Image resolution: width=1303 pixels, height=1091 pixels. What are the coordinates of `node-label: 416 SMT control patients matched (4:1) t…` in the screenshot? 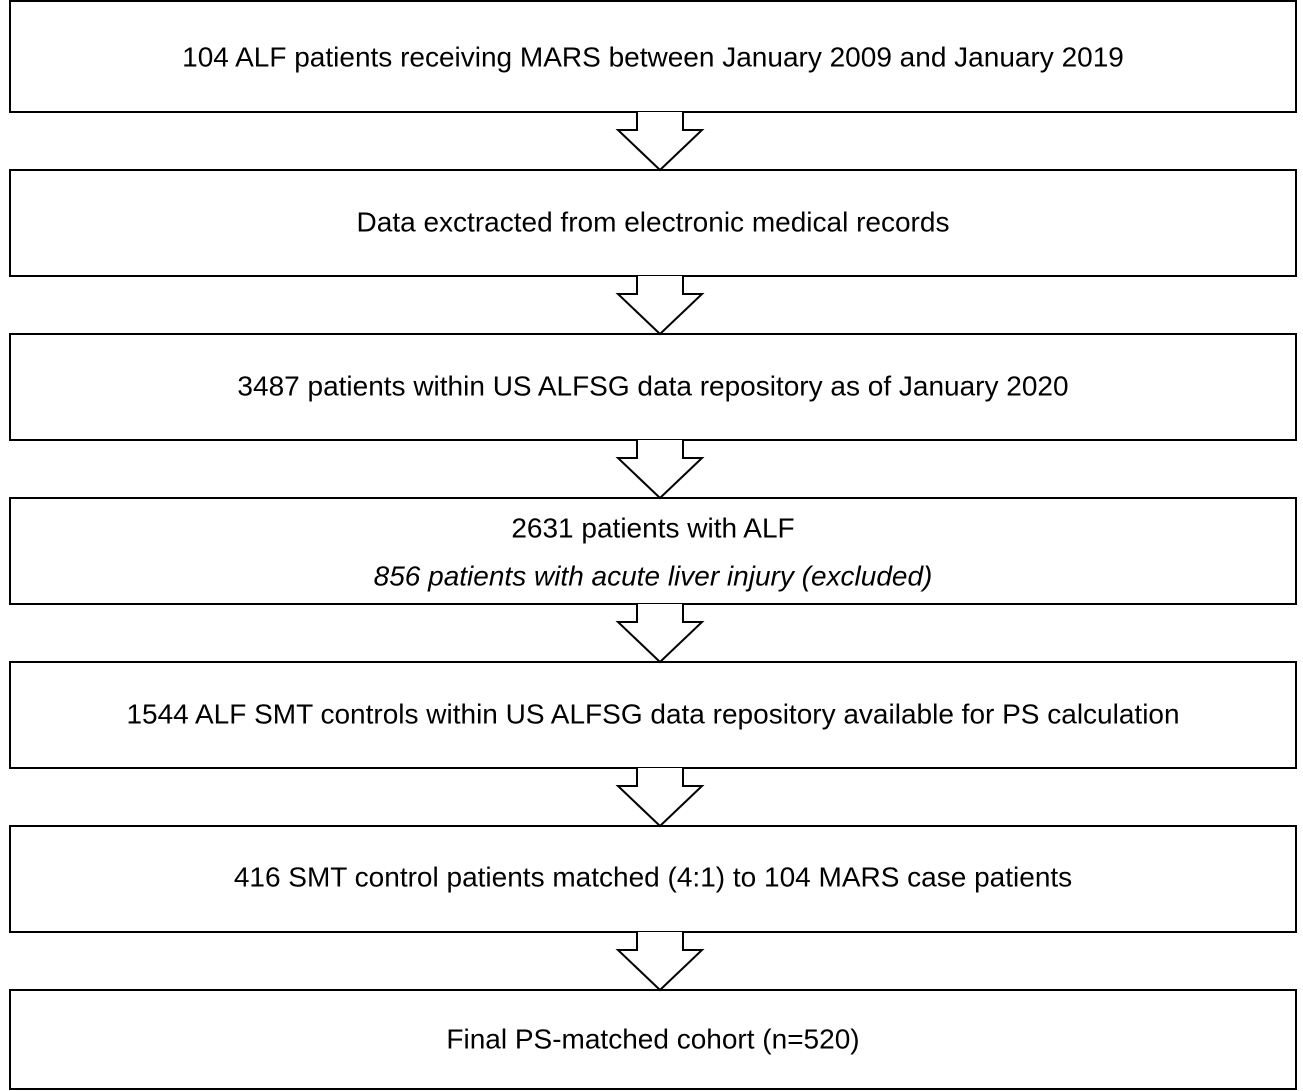 It's located at (653, 876).